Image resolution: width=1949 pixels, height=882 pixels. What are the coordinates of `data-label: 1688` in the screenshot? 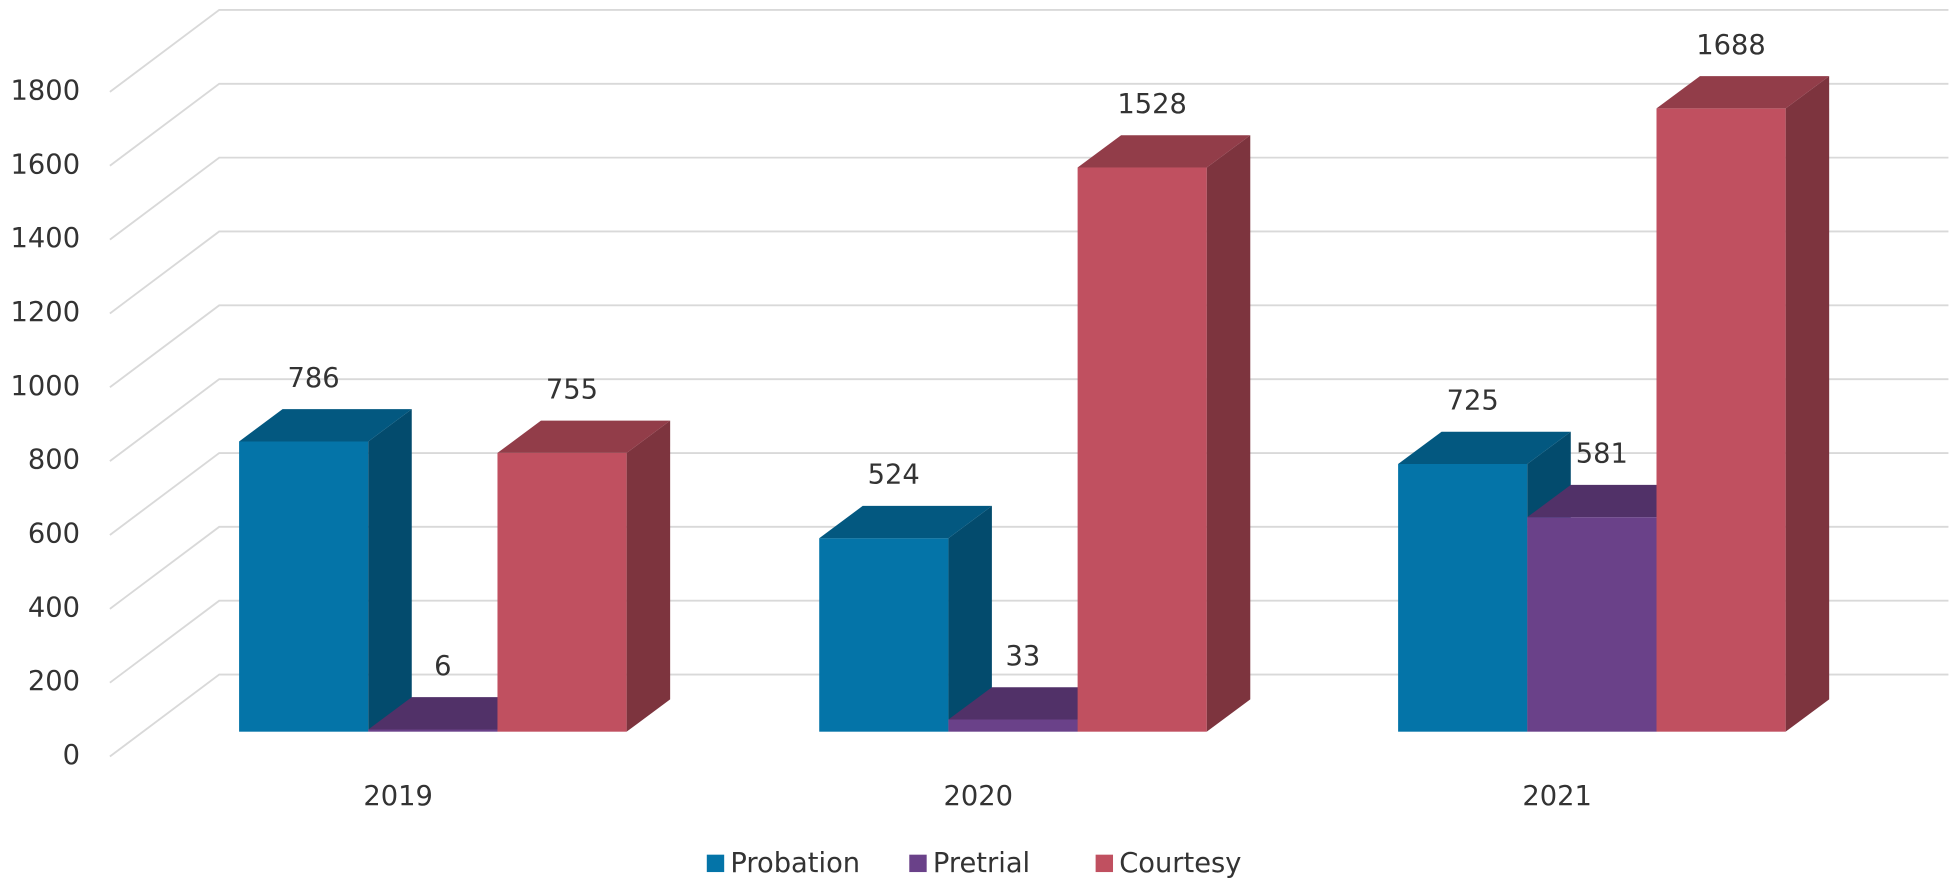 It's located at (1731, 45).